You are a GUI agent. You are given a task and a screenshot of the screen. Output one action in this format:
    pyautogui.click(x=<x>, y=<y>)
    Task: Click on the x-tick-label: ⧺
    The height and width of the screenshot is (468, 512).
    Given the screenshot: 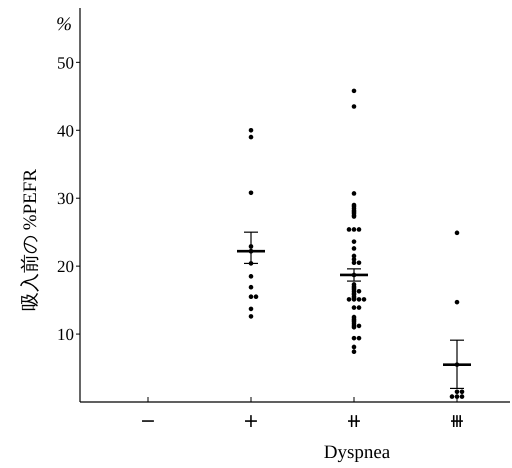 What is the action you would take?
    pyautogui.click(x=354, y=421)
    